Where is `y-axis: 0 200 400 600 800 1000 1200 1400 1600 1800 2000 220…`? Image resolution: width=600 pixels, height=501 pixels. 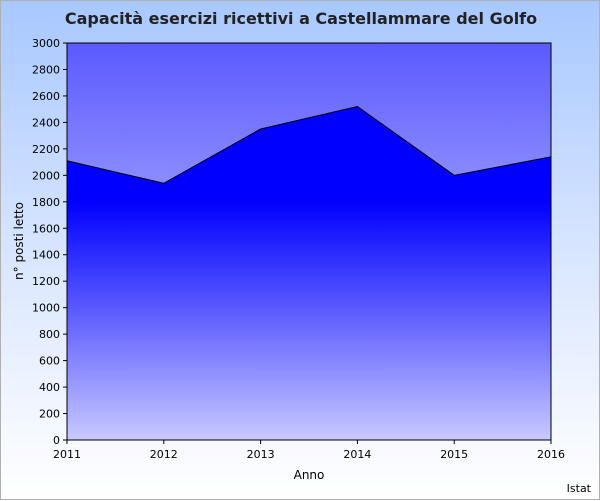
y-axis: 0 200 400 600 800 1000 1200 1400 1600 1800 2000 220… is located at coordinates (49, 242).